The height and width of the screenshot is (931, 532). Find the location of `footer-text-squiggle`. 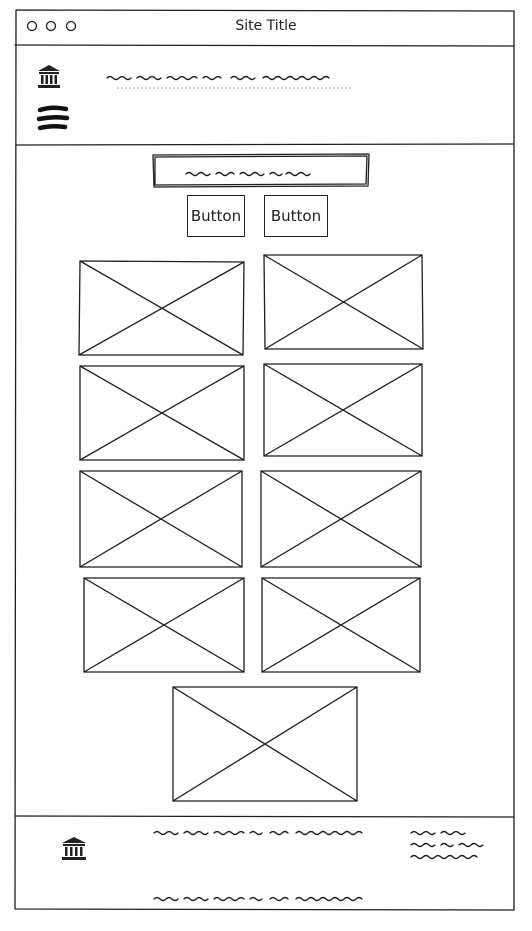

footer-text-squiggle is located at coordinates (272, 833).